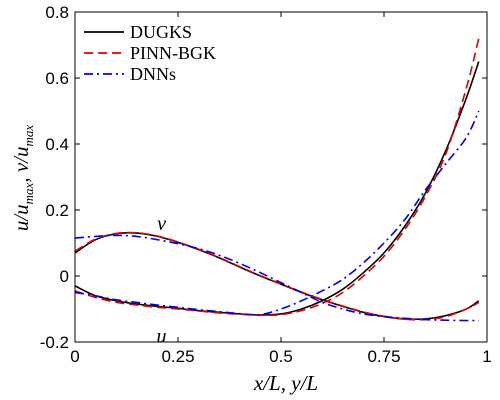 The width and height of the screenshot is (500, 400). Describe the element at coordinates (173, 53) in the screenshot. I see `legend-label-pinn-bgk: PINN-BGK` at that location.